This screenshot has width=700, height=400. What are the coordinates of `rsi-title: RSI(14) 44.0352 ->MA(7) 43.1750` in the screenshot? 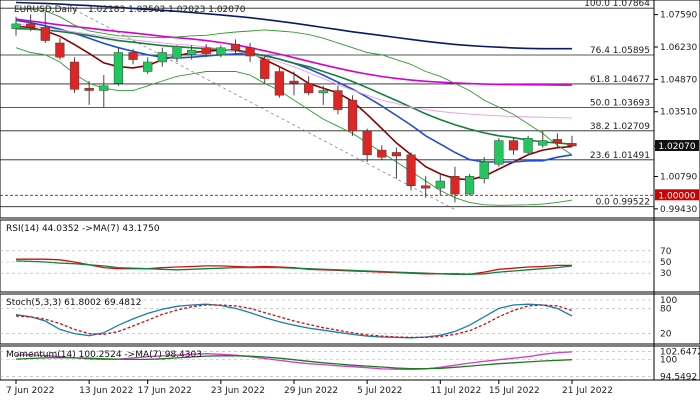 It's located at (83, 229).